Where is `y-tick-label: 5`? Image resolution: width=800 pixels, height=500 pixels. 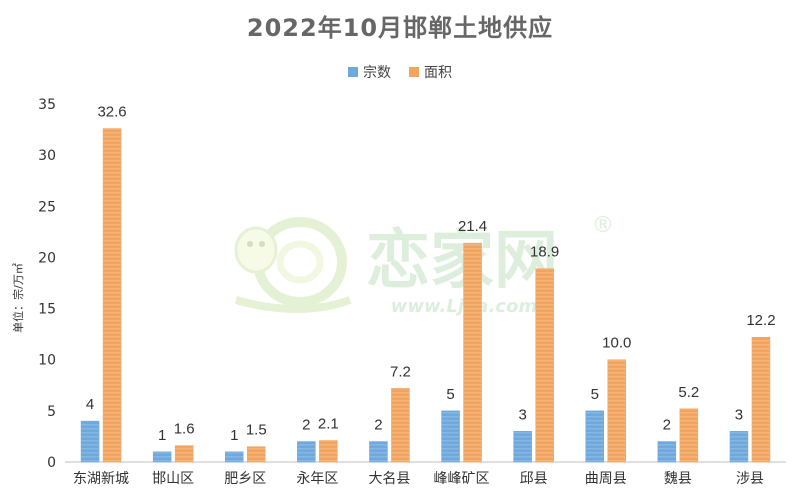
y-tick-label: 5 is located at coordinates (51, 412).